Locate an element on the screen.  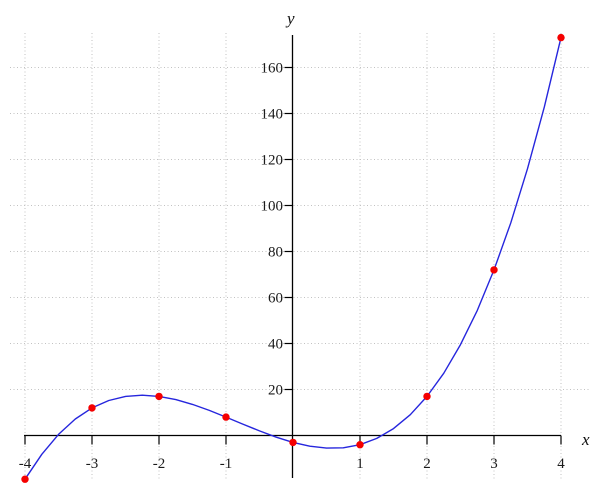
y-tick-label: 20 is located at coordinates (275, 391).